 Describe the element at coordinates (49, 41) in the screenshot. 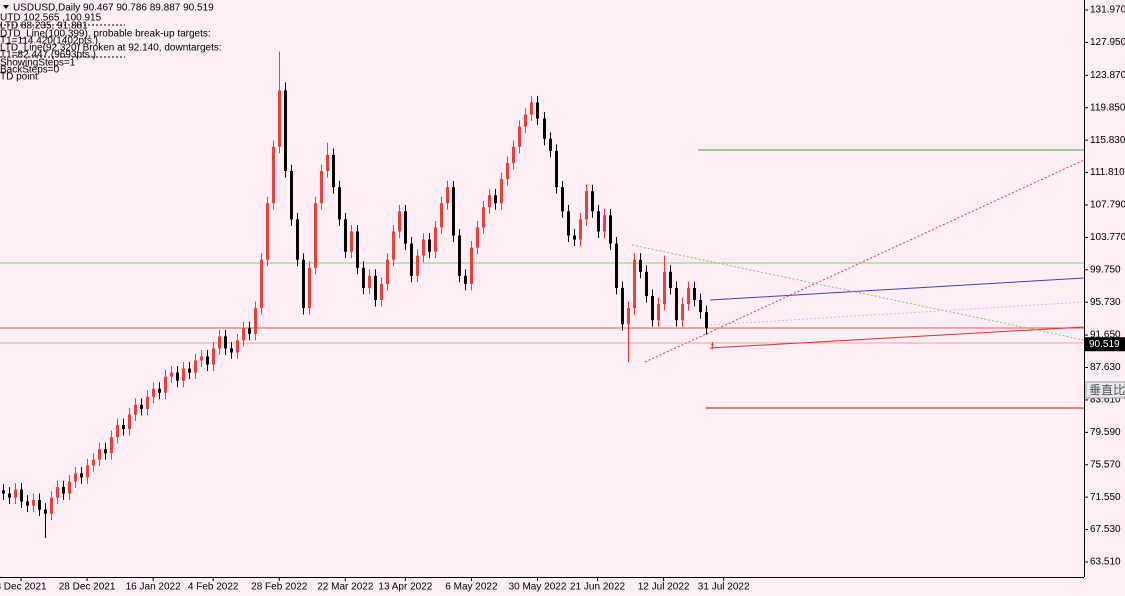

I see `info-line: T1=114.420(1402pts.)` at that location.